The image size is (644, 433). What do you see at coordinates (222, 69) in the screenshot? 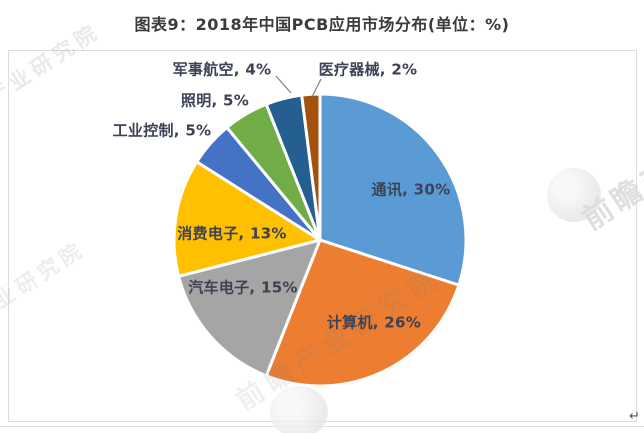
I see `pie-label-6: 军事航空, 4%` at bounding box center [222, 69].